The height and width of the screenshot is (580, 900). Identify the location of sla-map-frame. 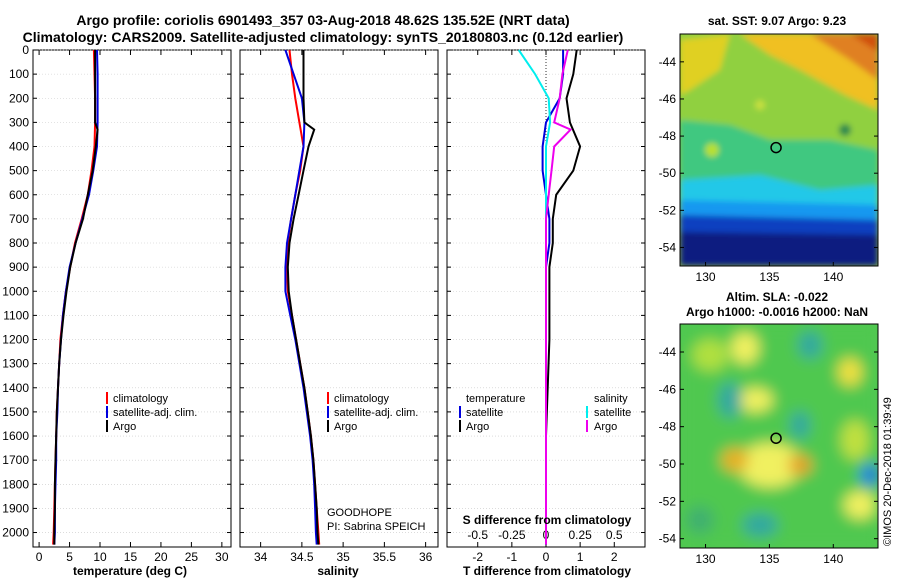
(779, 436).